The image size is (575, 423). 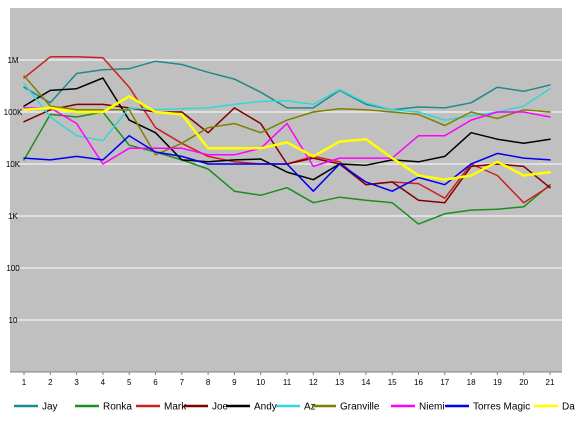 What do you see at coordinates (13, 320) in the screenshot?
I see `y-tick-label: 10` at bounding box center [13, 320].